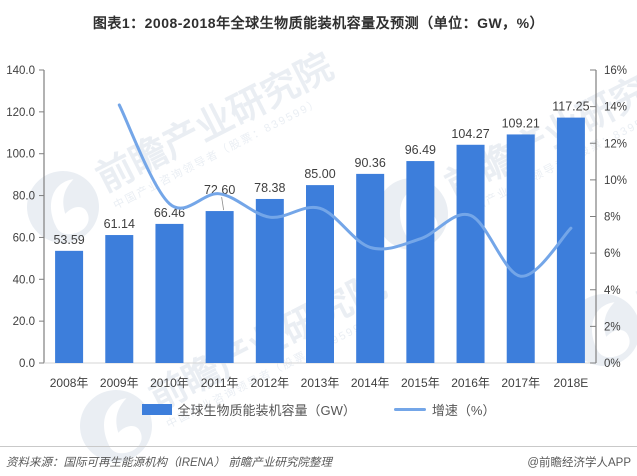 Image resolution: width=637 pixels, height=476 pixels. Describe the element at coordinates (420, 150) in the screenshot. I see `bar-value-label: 96.49` at that location.